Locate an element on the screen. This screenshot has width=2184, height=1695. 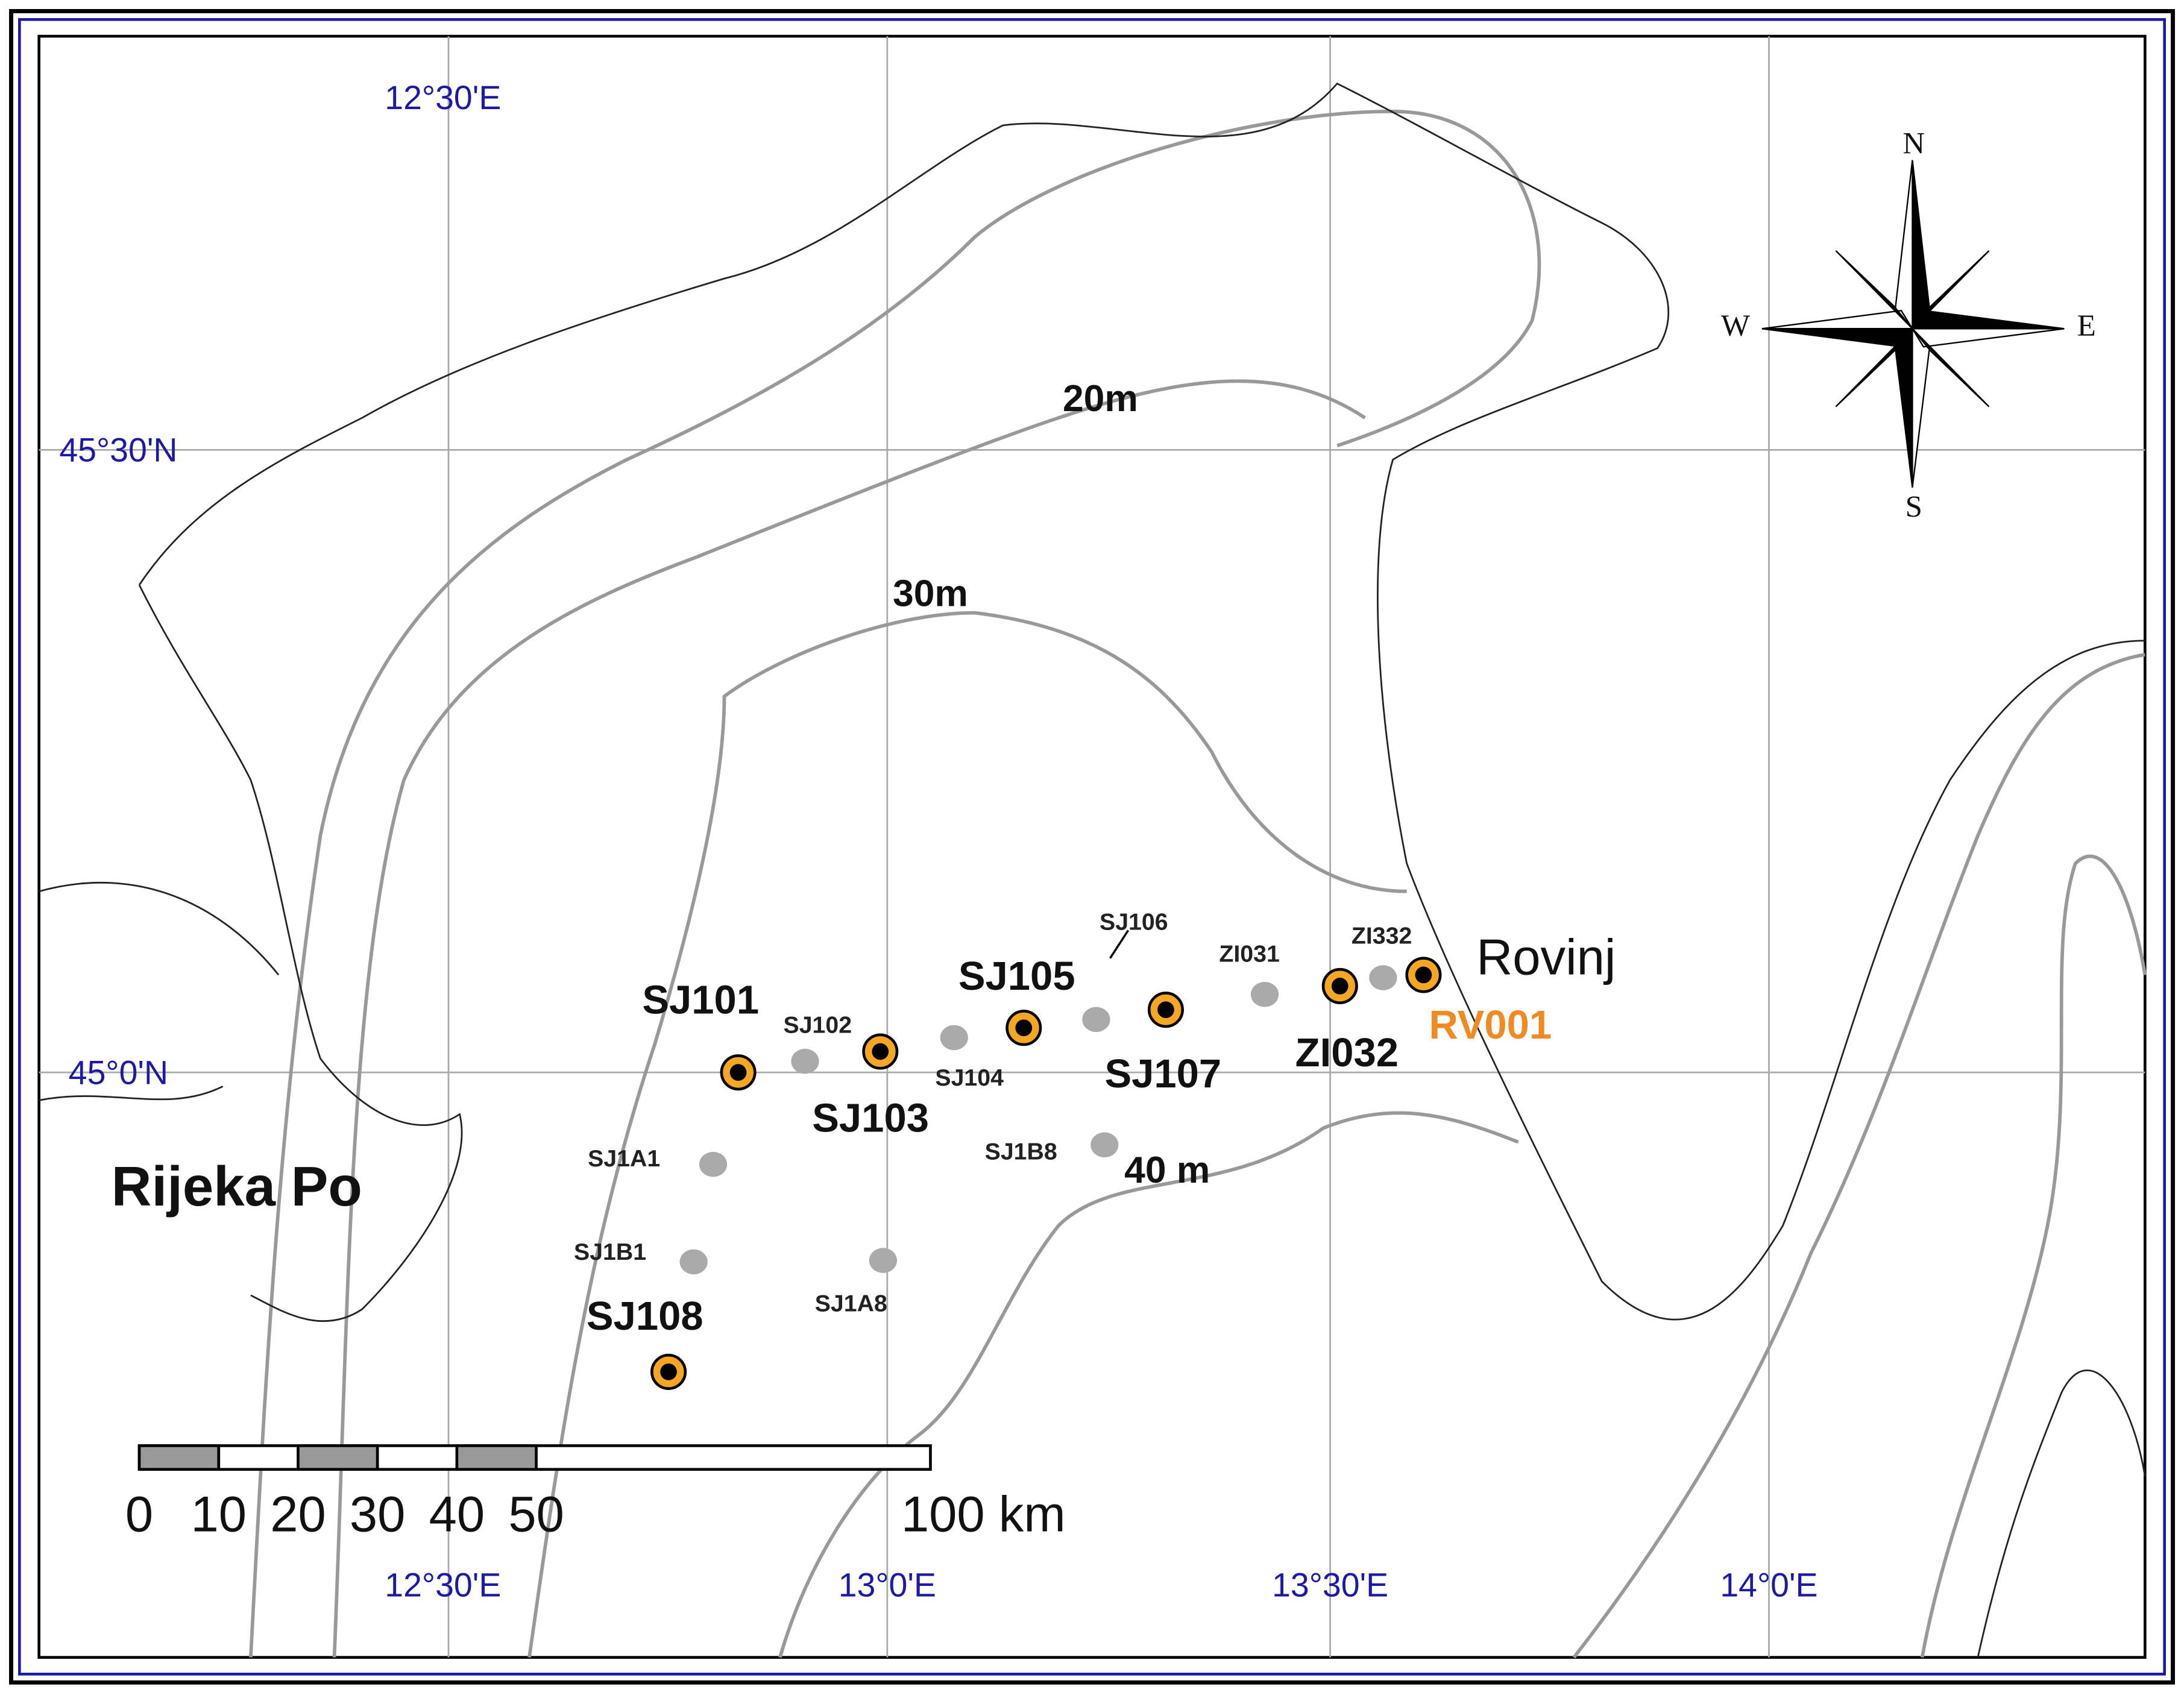
station-label: SJ1B1 is located at coordinates (610, 1252).